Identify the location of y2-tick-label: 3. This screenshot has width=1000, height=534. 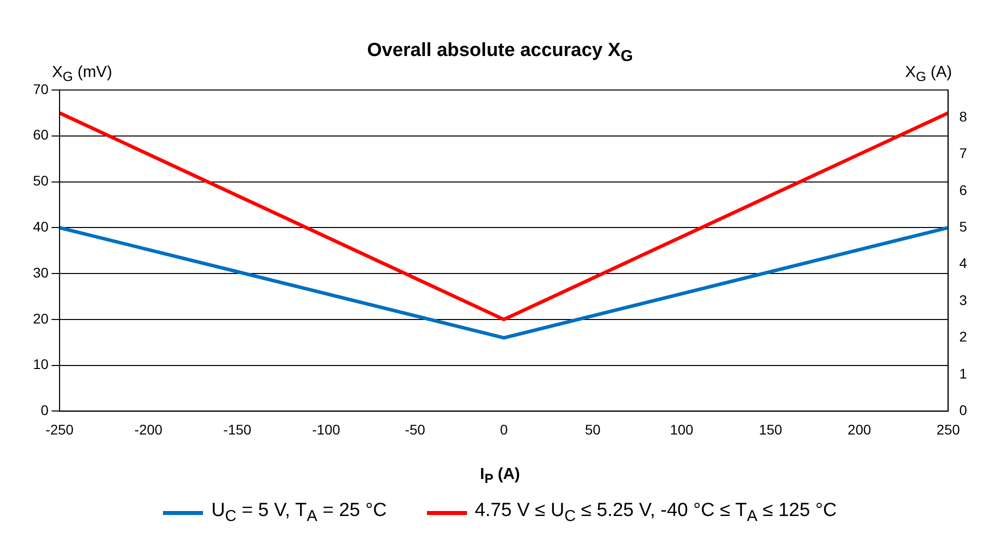
(963, 300).